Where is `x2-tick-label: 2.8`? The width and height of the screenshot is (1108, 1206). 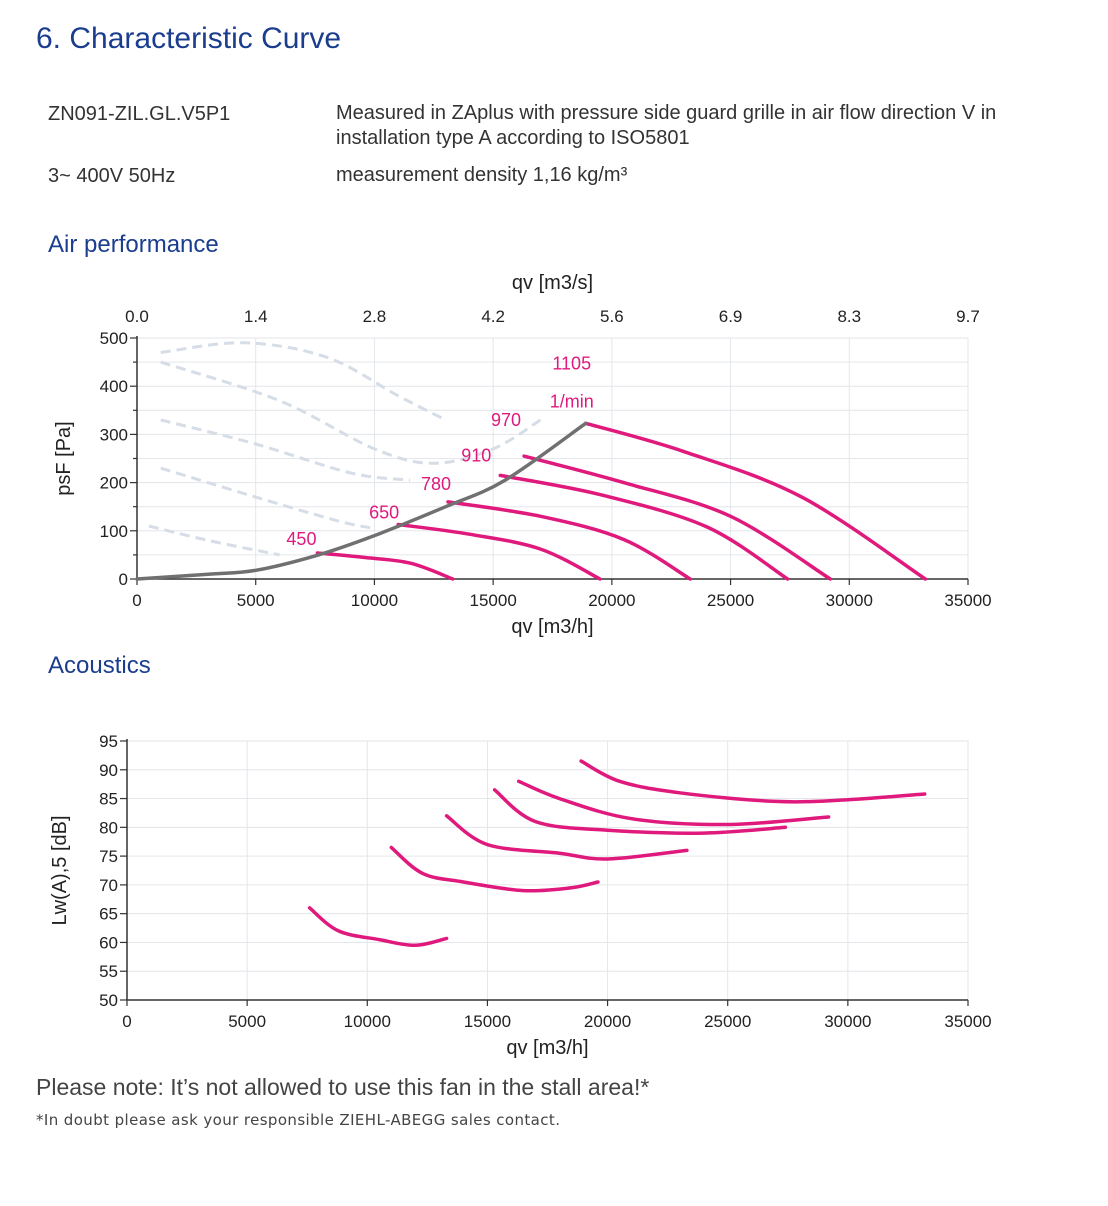
x2-tick-label: 2.8 is located at coordinates (375, 316).